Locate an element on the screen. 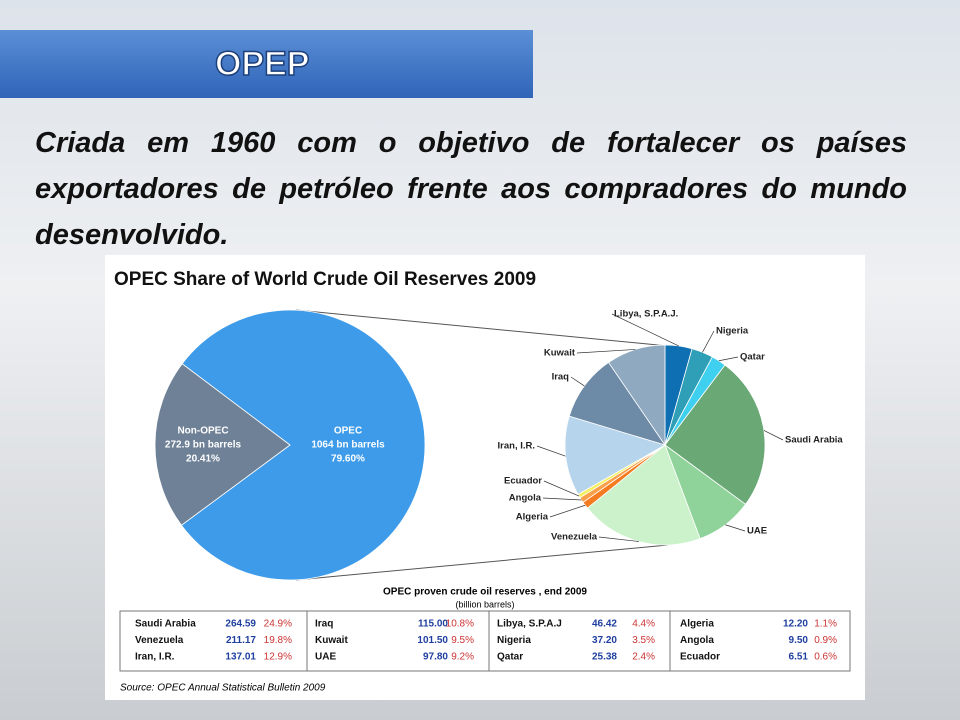  table-name: Nigeria is located at coordinates (514, 640).